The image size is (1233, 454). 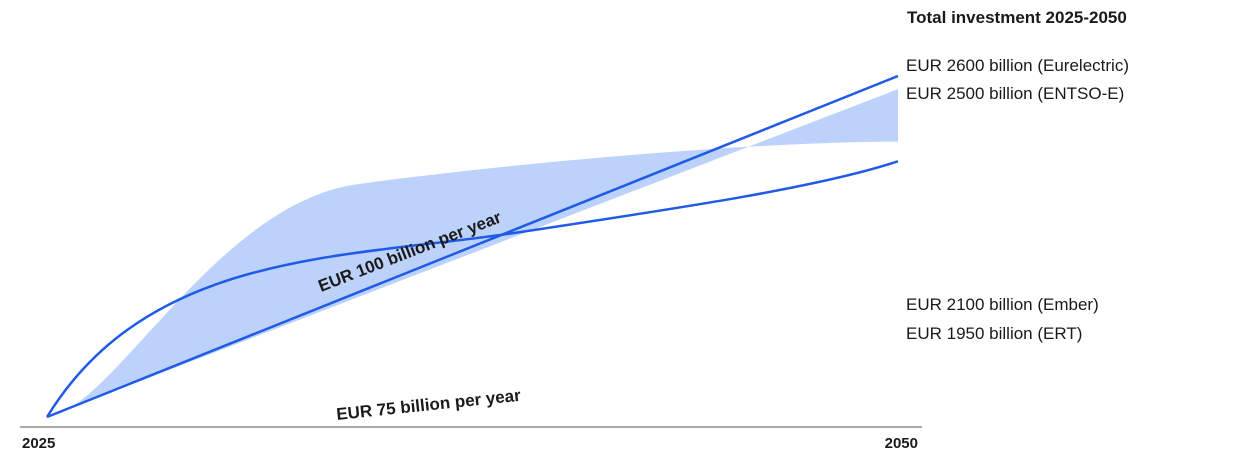 I want to click on estimate-label-ert: EUR 1950 billion (ERT), so click(x=994, y=333).